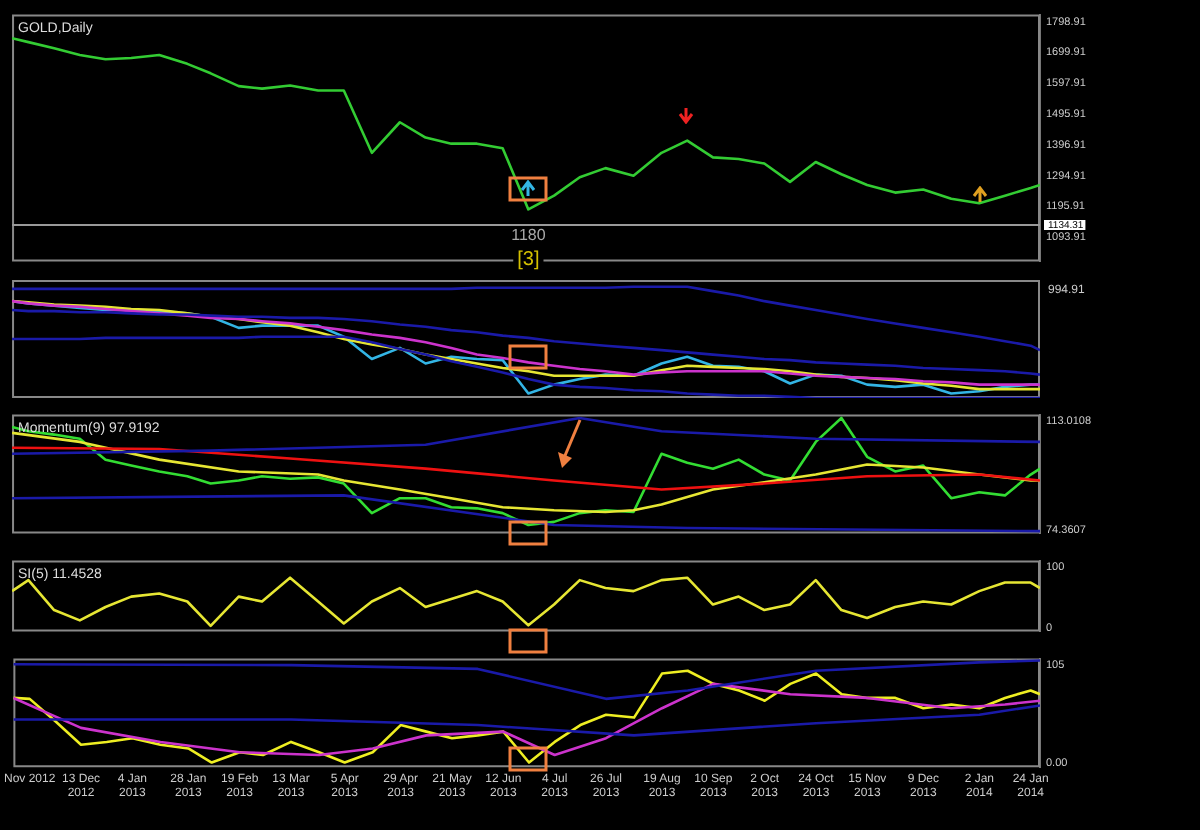 This screenshot has width=1200, height=830. Describe the element at coordinates (528, 259) in the screenshot. I see `annotation: [3]` at that location.